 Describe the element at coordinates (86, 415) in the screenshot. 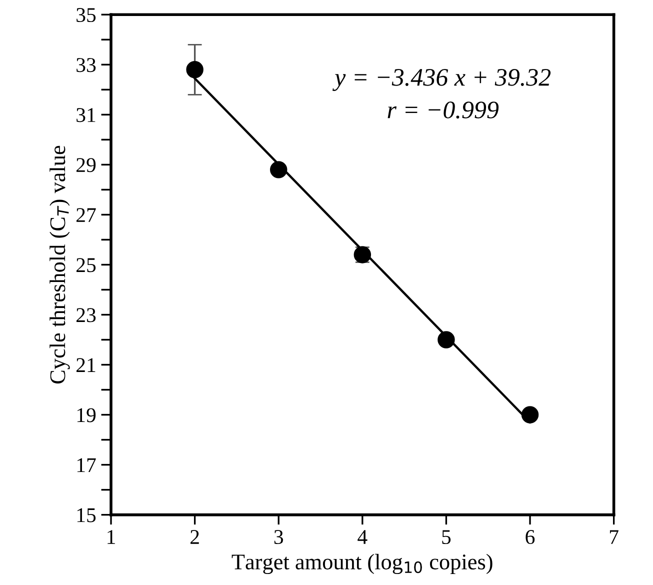

I see `y-tick-label: 19` at that location.